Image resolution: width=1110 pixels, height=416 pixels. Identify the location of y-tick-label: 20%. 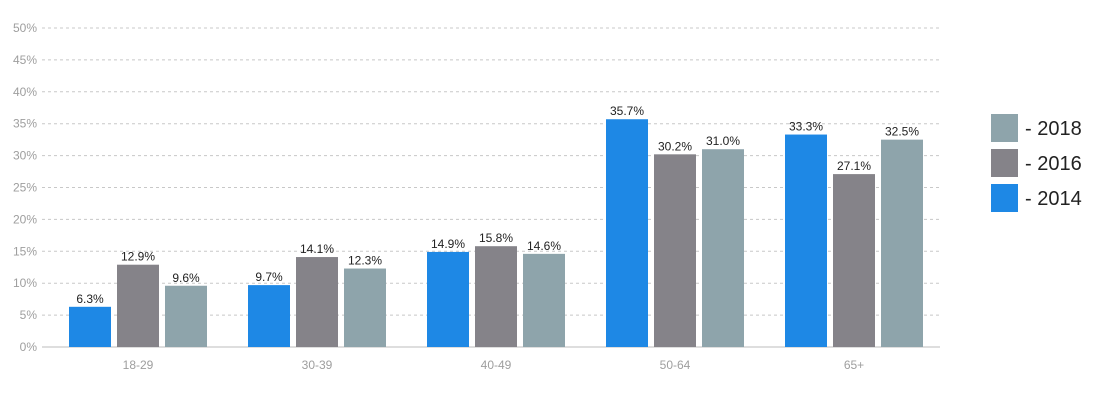
(25, 219).